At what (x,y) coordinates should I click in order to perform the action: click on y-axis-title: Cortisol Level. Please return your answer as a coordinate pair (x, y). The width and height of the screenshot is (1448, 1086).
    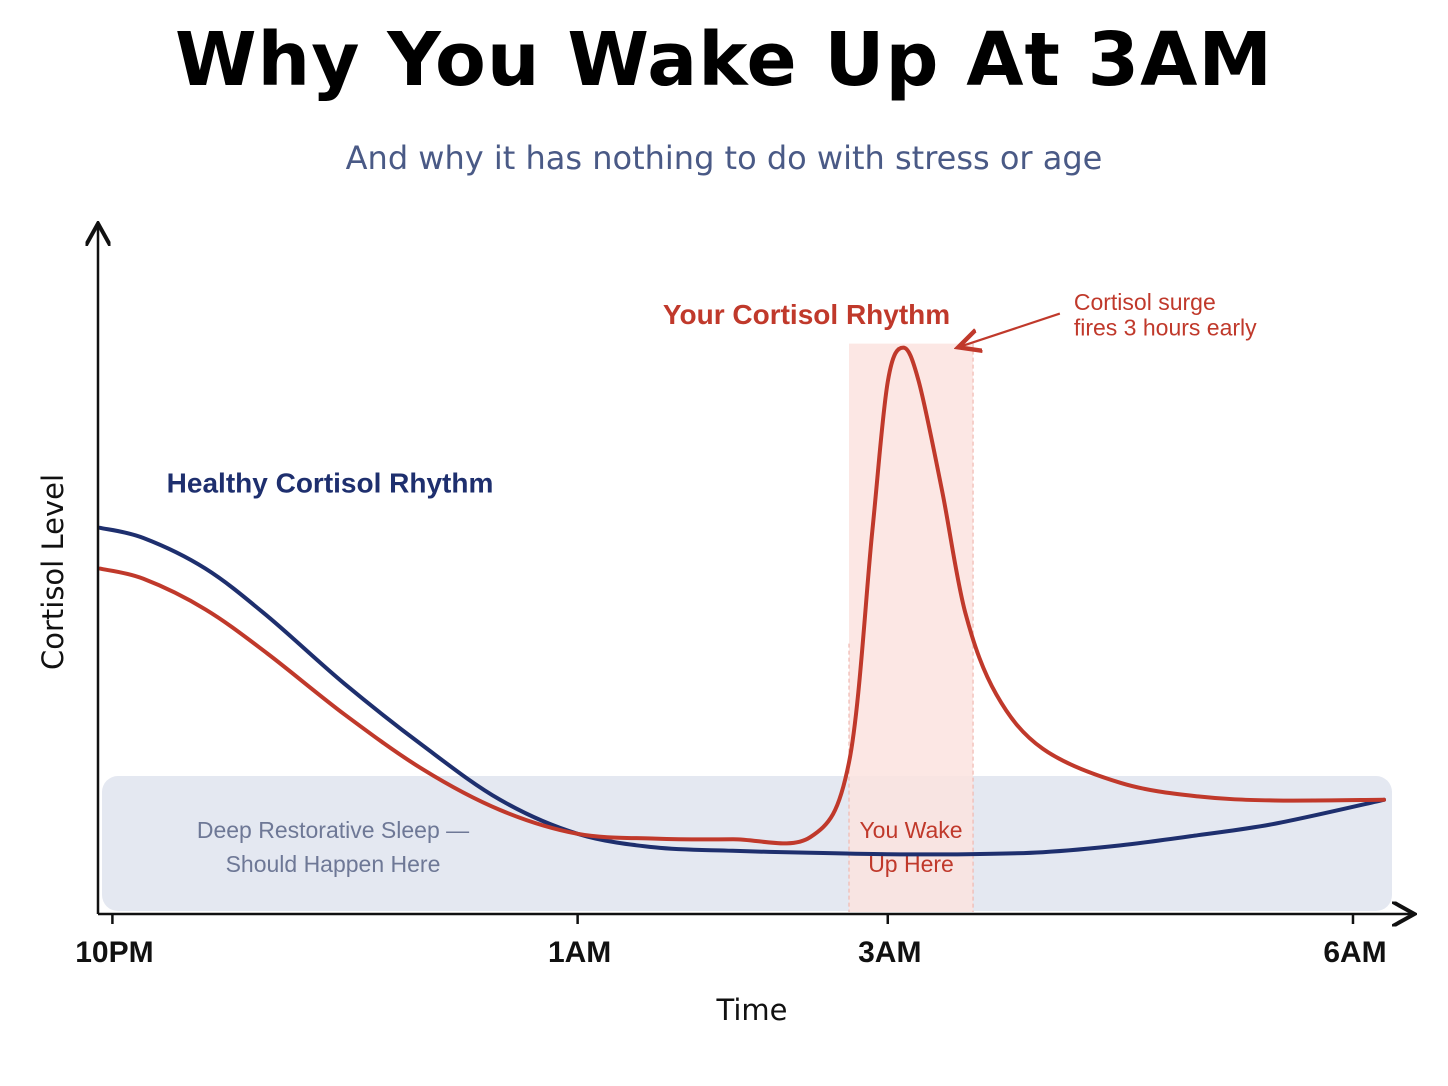
    Looking at the image, I should click on (53, 572).